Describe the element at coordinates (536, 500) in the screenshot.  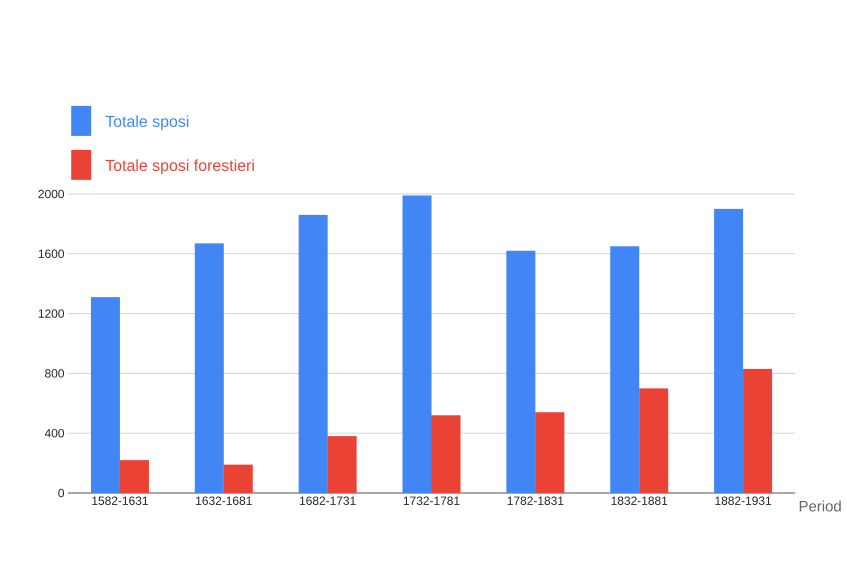
I see `x-tick-label: 1782-1831` at that location.